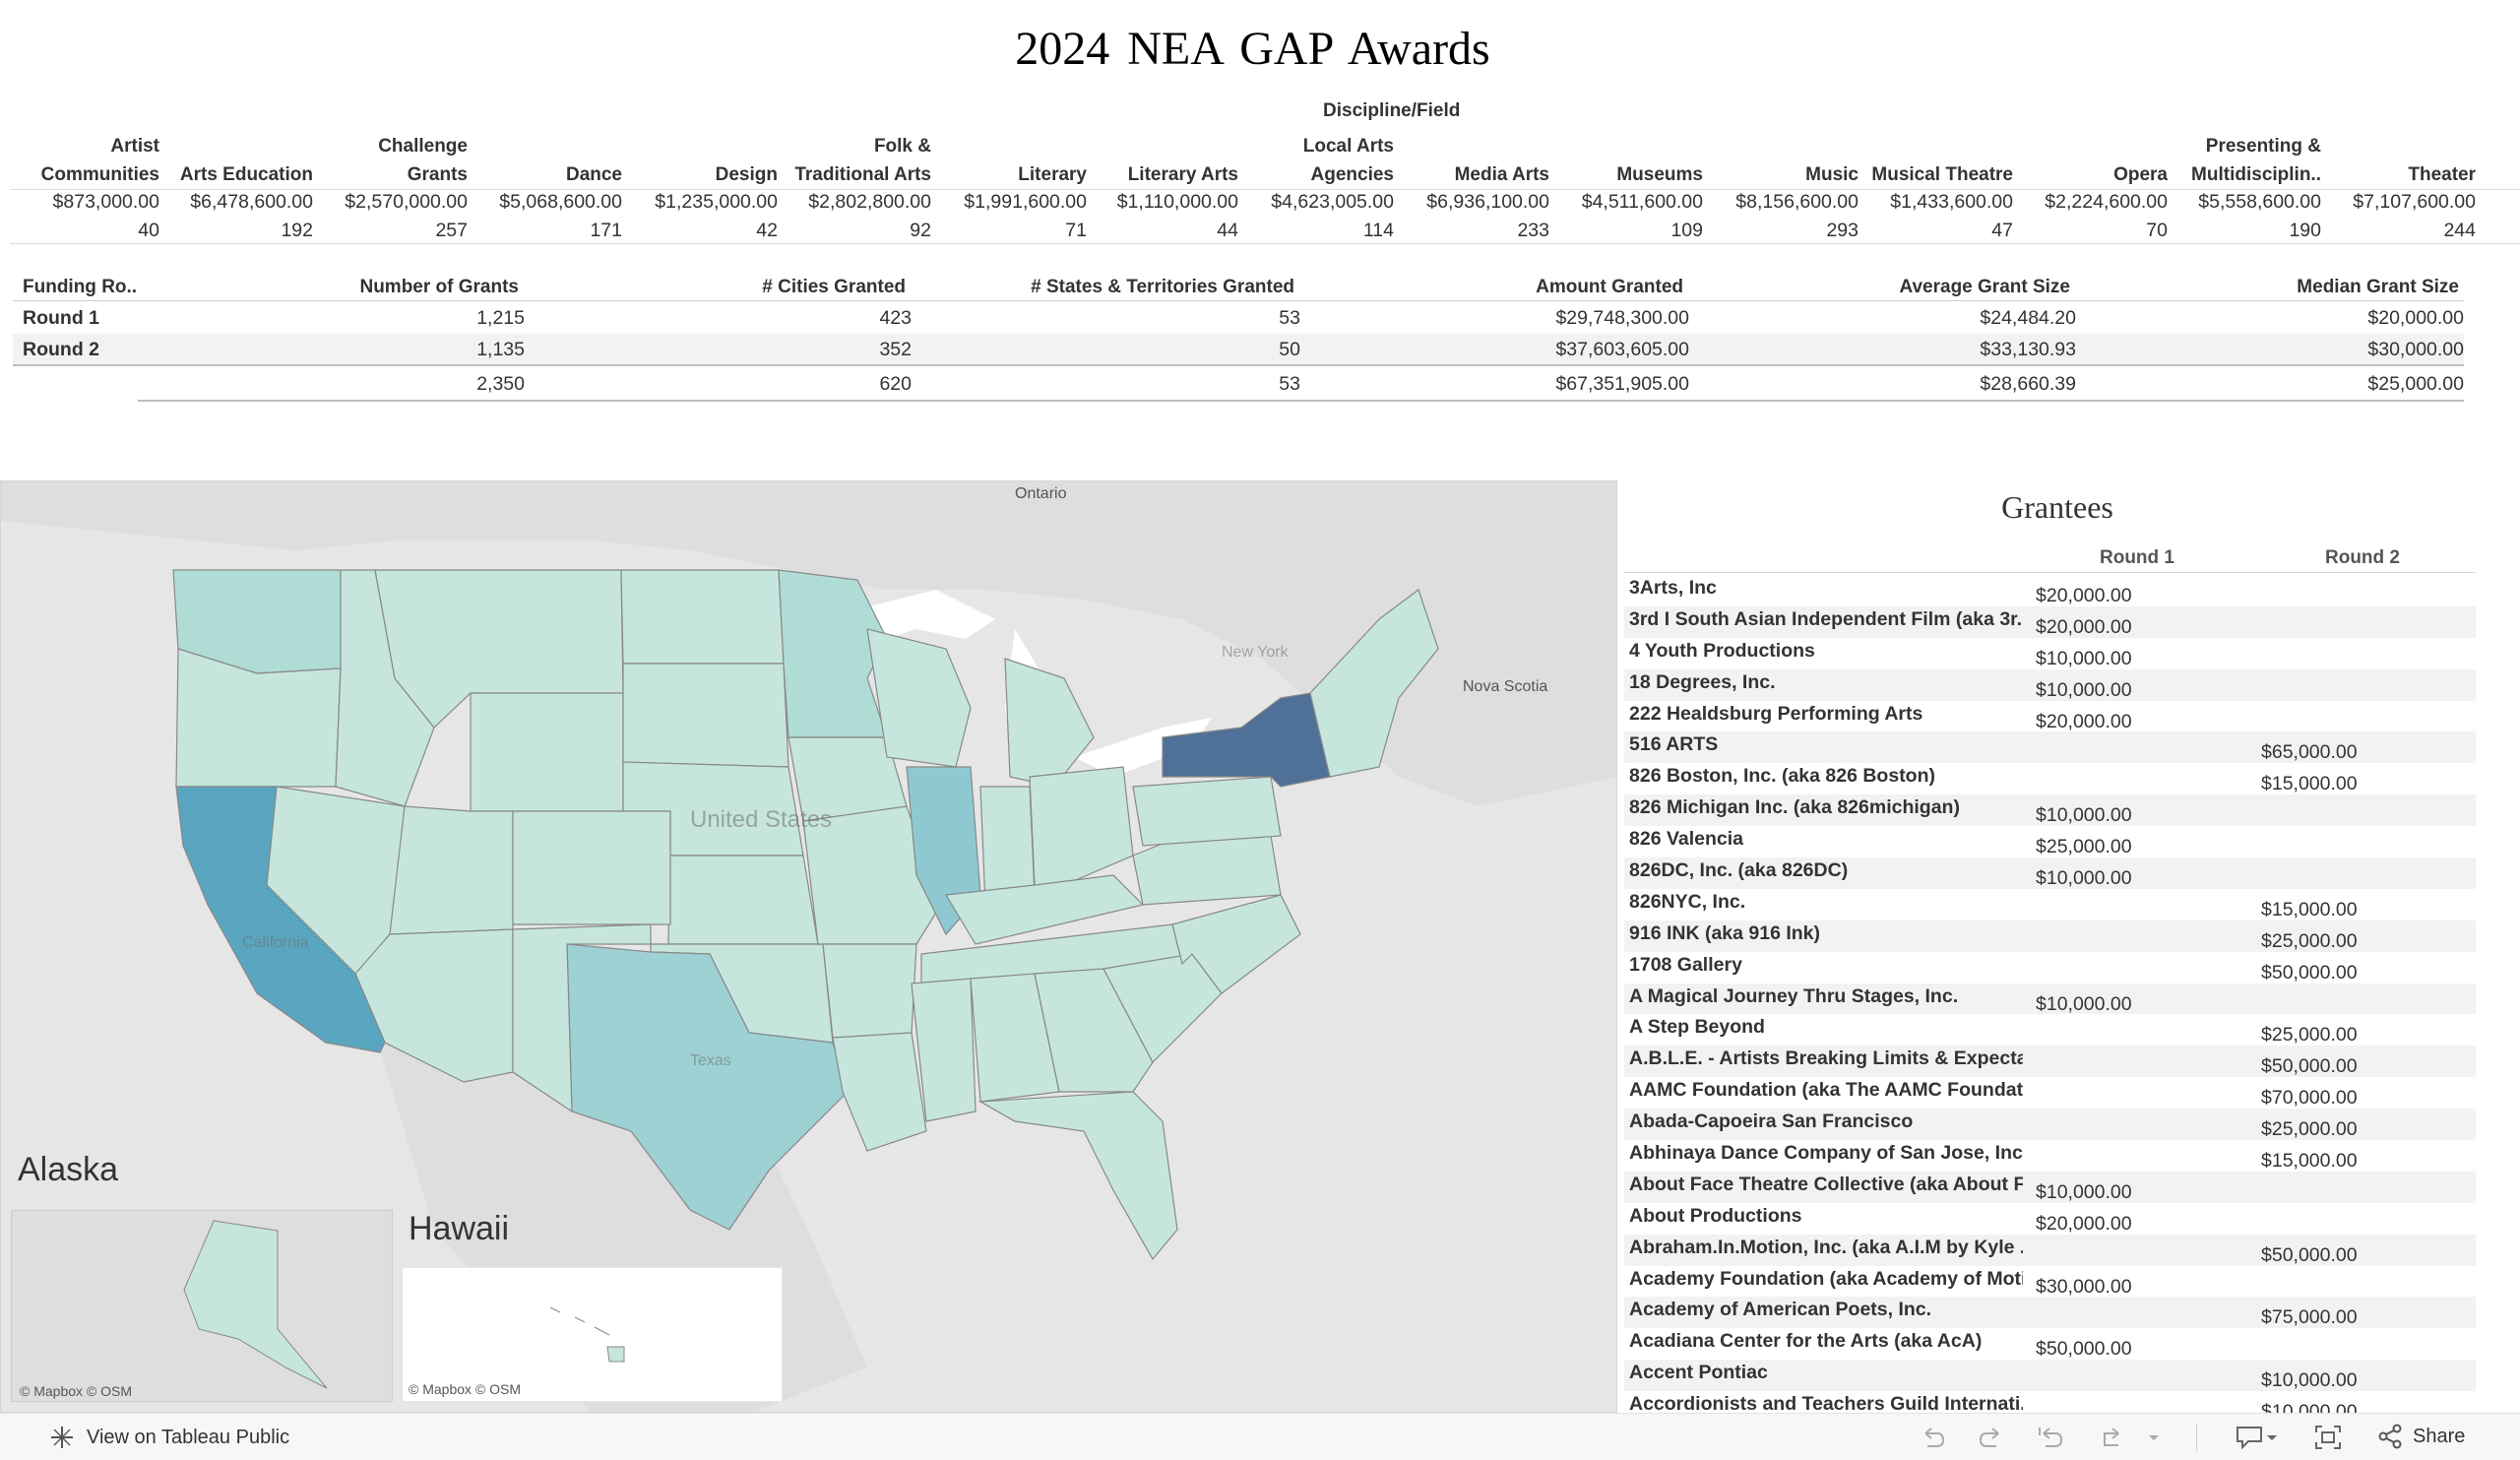 Image resolution: width=2520 pixels, height=1460 pixels. I want to click on view-on-tableau-public-link: View on Tableau Public, so click(169, 1437).